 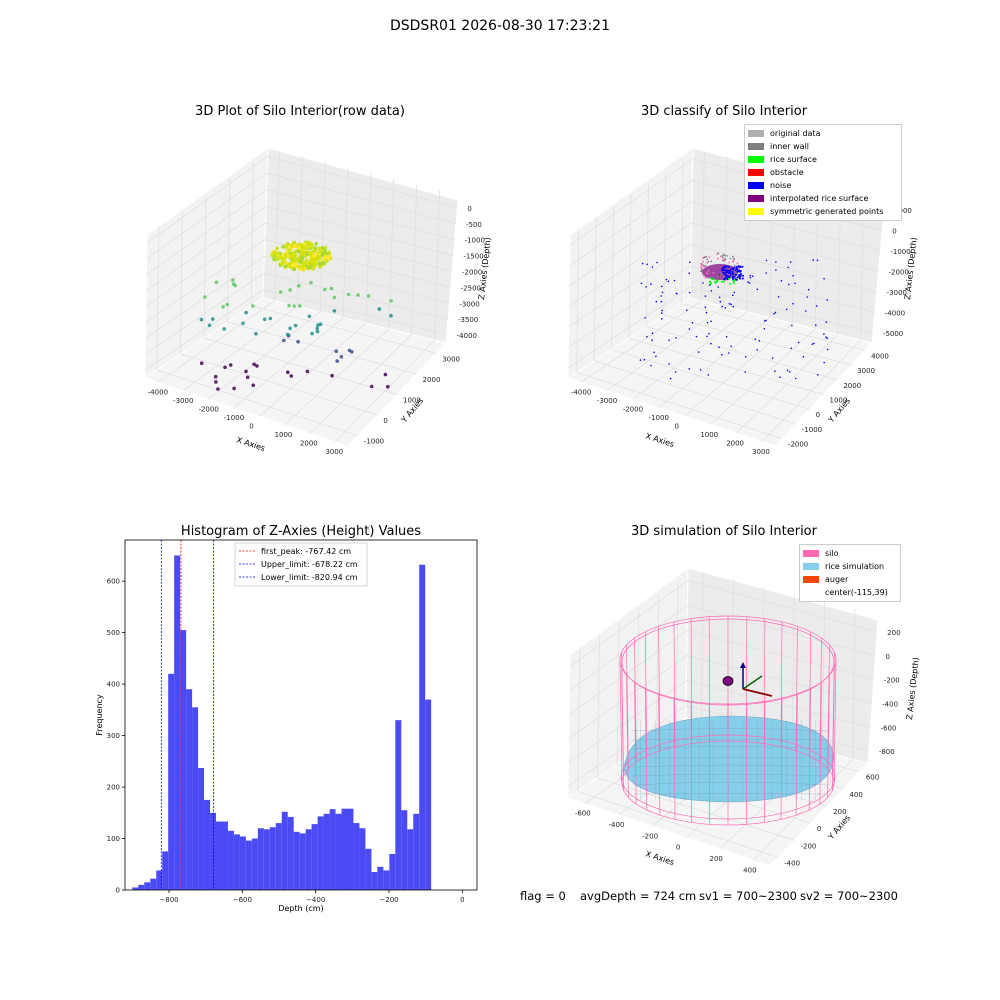 What do you see at coordinates (735, 443) in the screenshot?
I see `cls-xtick: 2000` at bounding box center [735, 443].